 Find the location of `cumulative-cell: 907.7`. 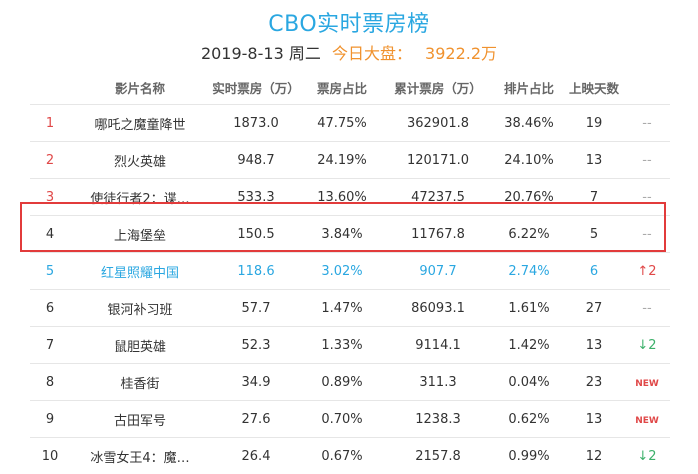

cumulative-cell: 907.7 is located at coordinates (438, 271).